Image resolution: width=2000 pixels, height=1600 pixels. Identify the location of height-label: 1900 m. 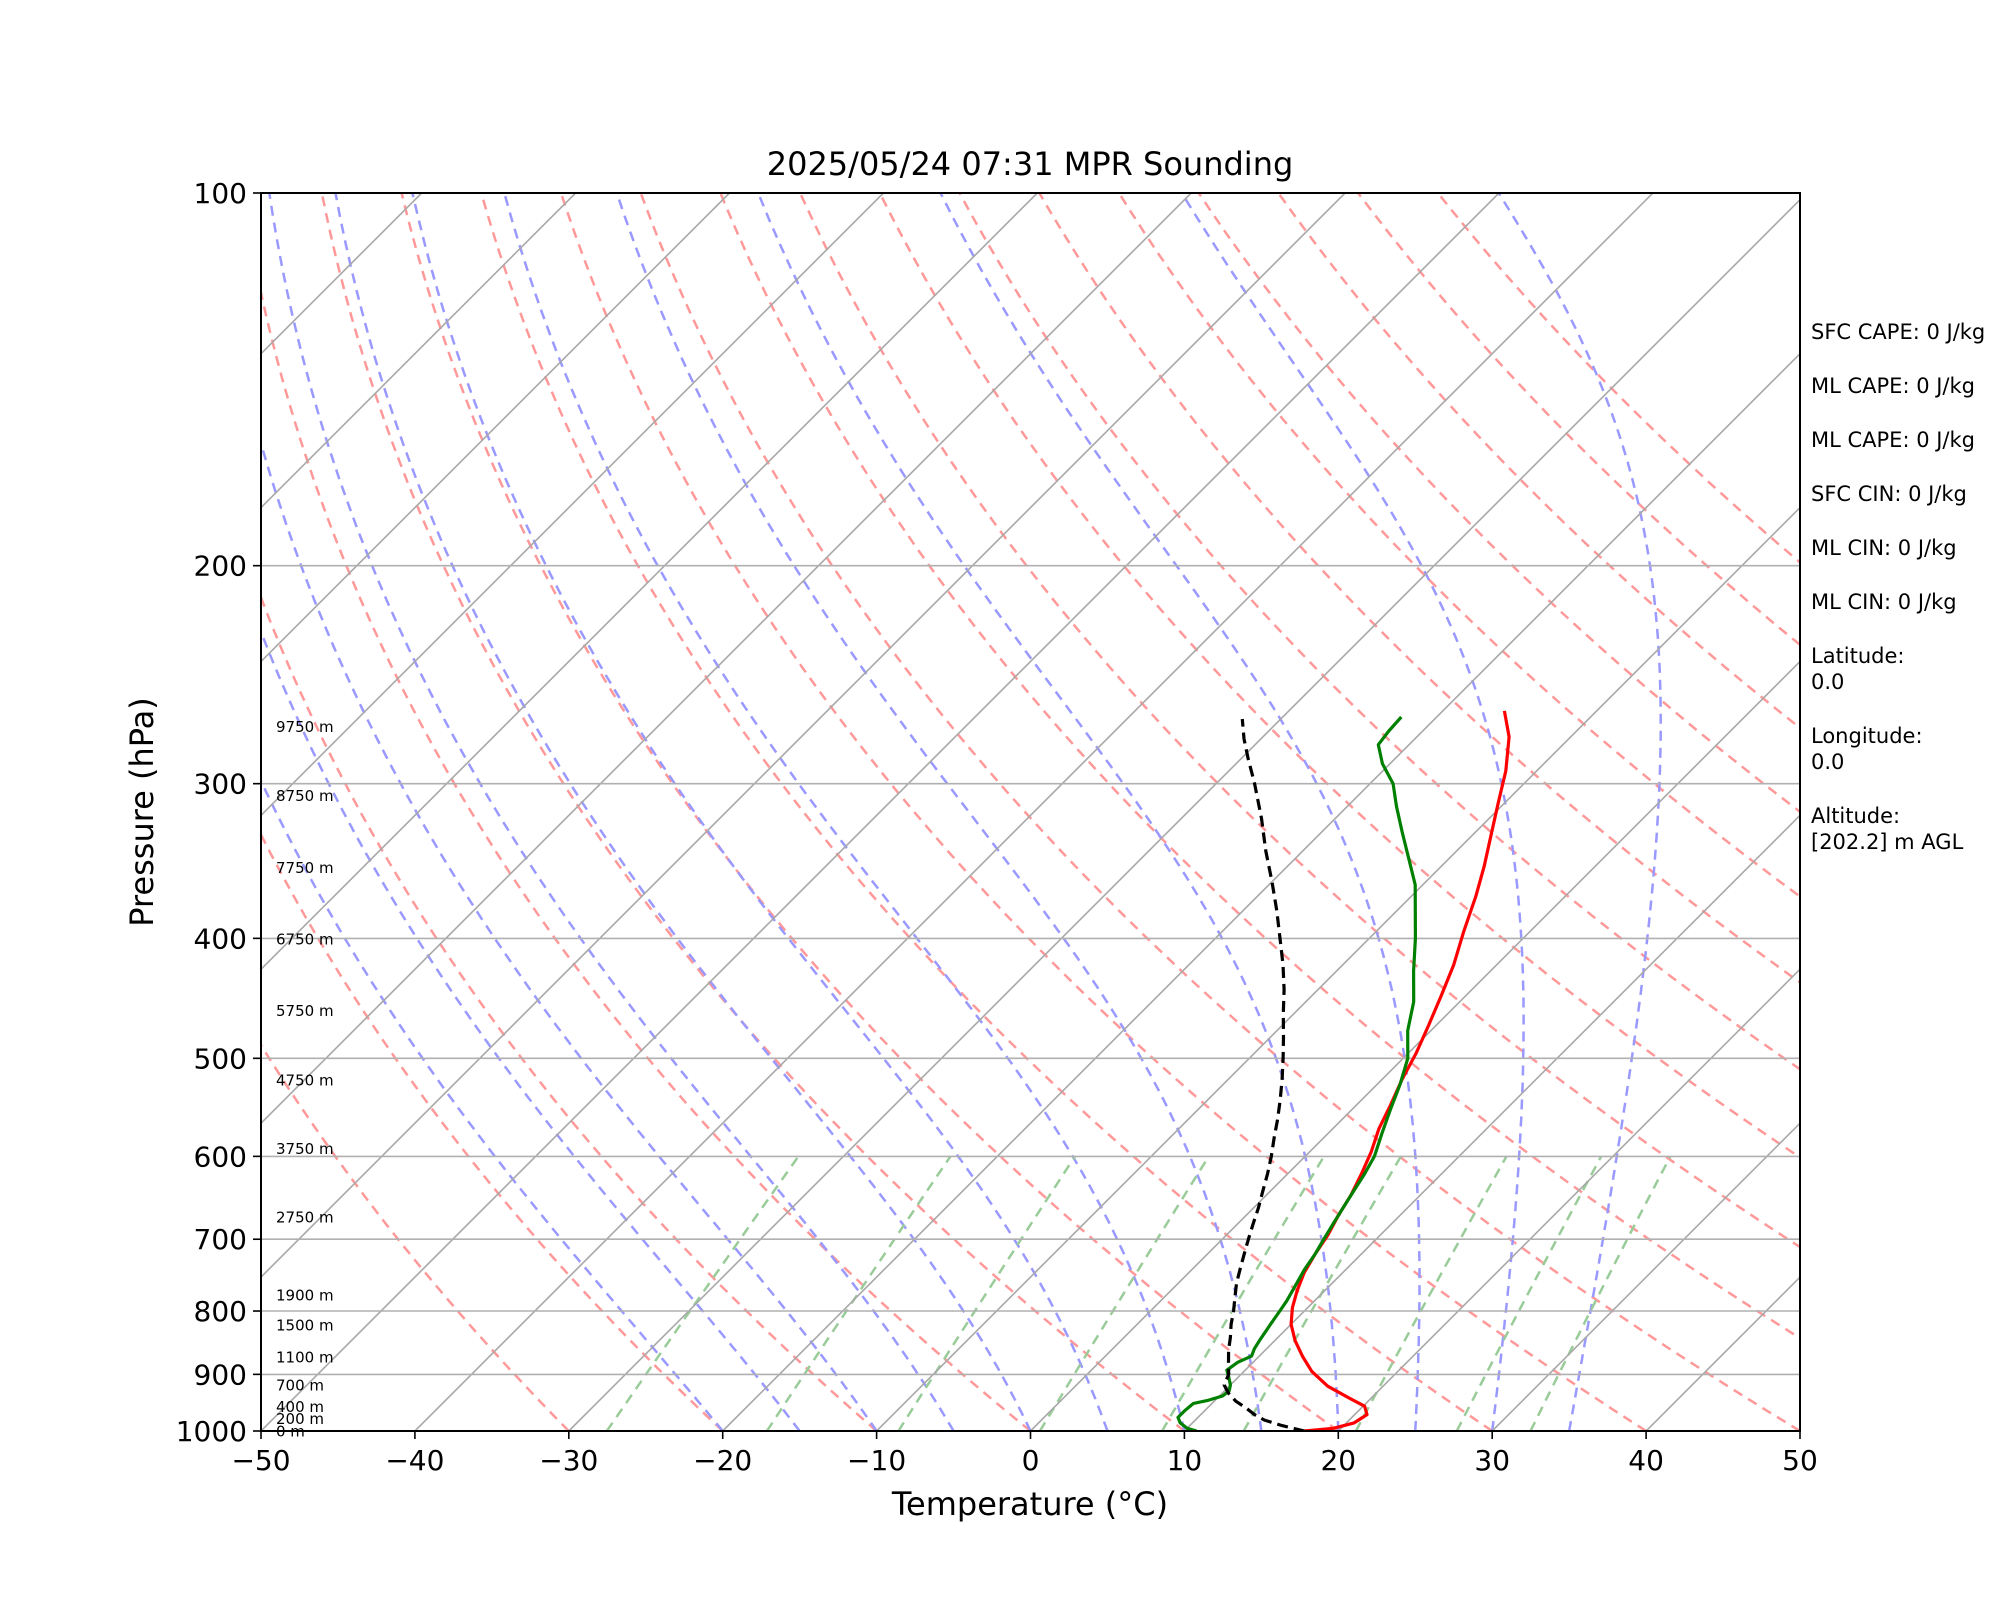
(305, 1295).